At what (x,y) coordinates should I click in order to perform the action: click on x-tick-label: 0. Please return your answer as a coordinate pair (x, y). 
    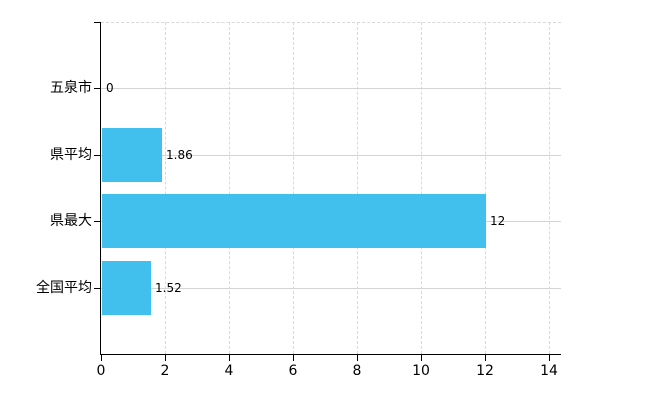
    Looking at the image, I should click on (101, 371).